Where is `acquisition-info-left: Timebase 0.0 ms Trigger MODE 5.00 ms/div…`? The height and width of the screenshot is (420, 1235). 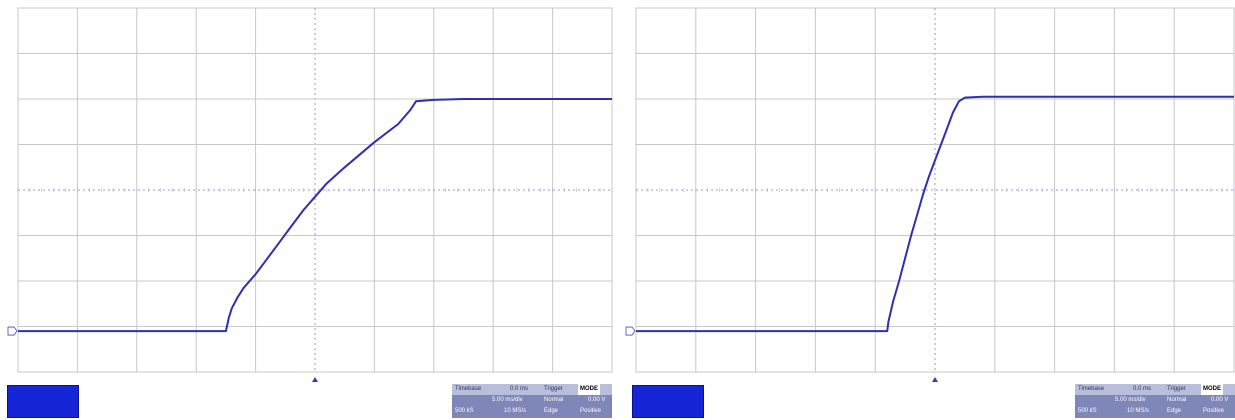 acquisition-info-left: Timebase 0.0 ms Trigger MODE 5.00 ms/div… is located at coordinates (532, 401).